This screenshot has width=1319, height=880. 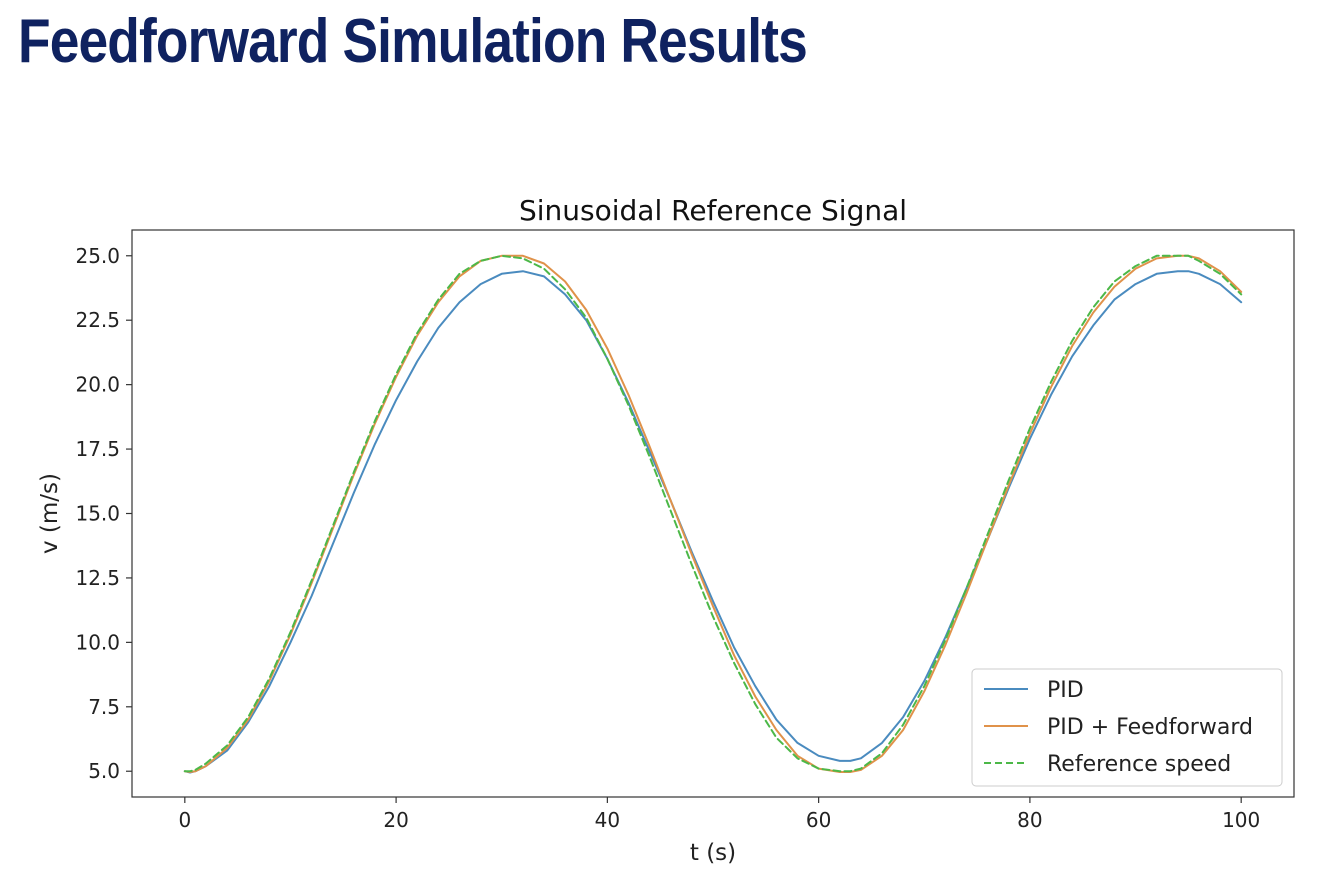 I want to click on chart-title: Sinusoidal Reference Signal, so click(x=713, y=210).